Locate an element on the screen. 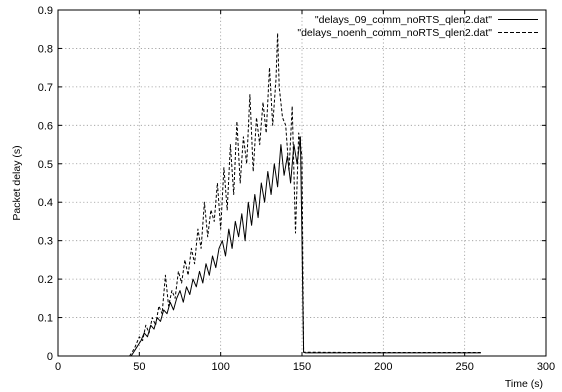 The width and height of the screenshot is (562, 392). y-tick-label: 0.8 is located at coordinates (45, 49).